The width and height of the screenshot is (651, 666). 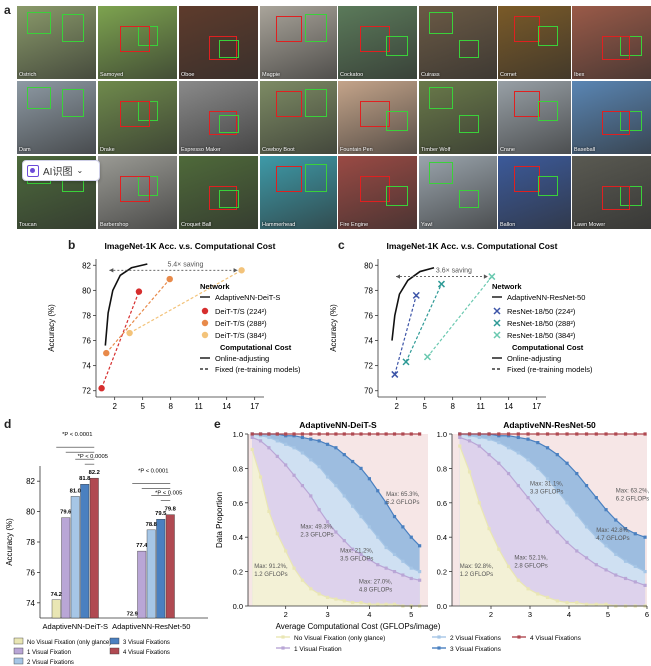 What do you see at coordinates (485, 276) in the screenshot?
I see `saving-arrow-head` at bounding box center [485, 276].